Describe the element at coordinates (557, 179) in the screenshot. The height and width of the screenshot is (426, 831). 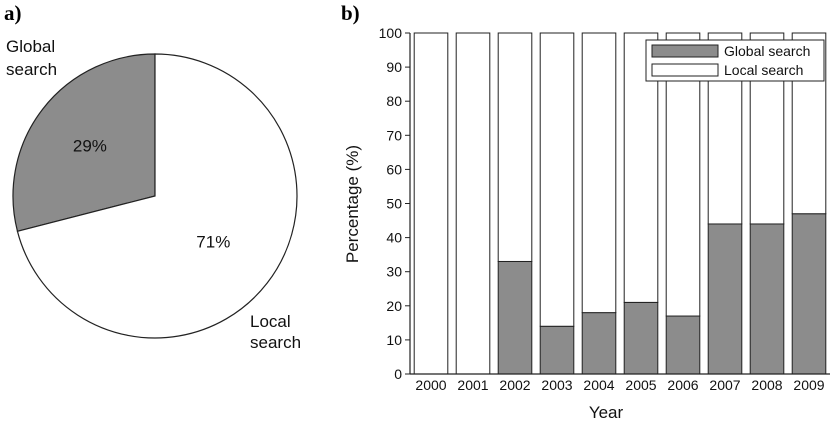
I see `bar-local-2003` at that location.